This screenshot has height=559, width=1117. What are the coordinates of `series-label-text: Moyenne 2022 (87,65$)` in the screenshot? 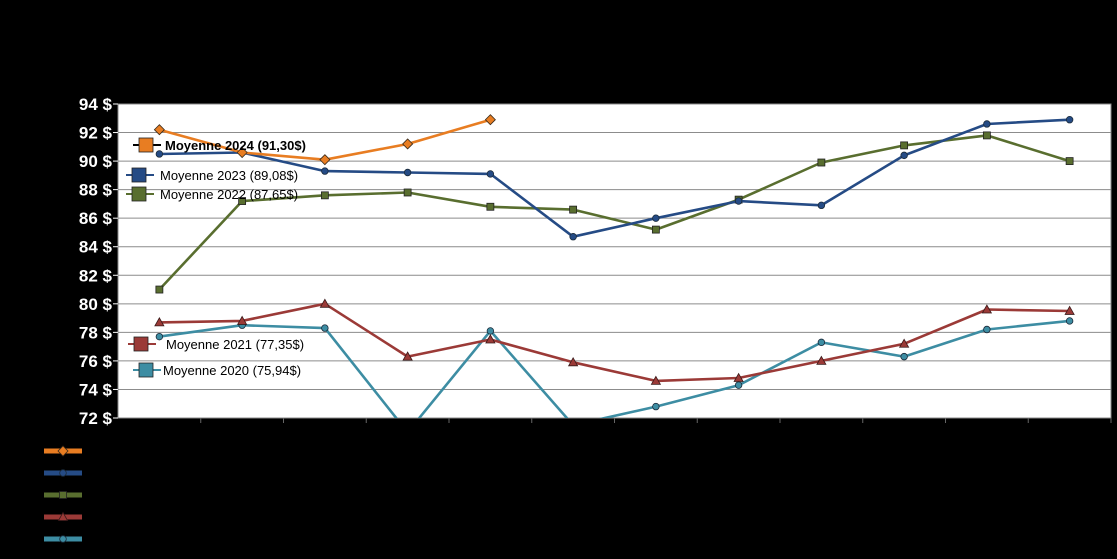 It's located at (229, 194).